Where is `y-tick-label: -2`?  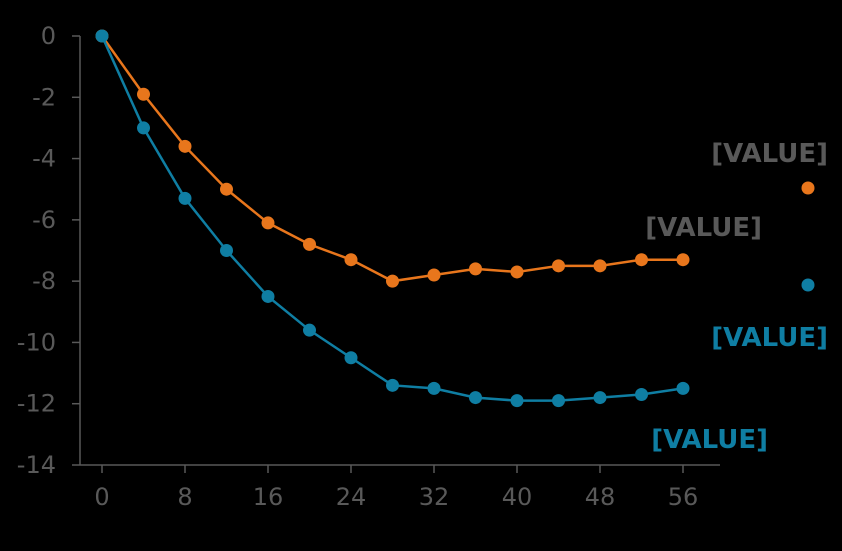 y-tick-label: -2 is located at coordinates (44, 97).